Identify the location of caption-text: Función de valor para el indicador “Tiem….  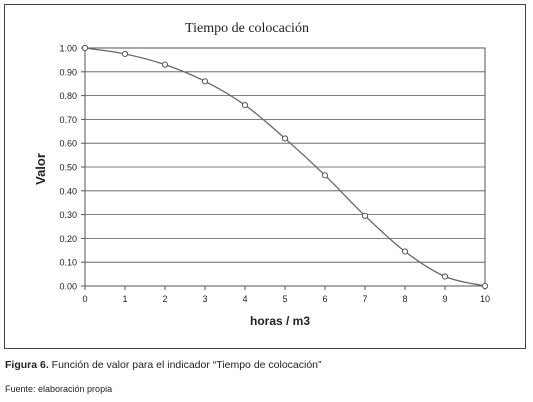
(185, 365).